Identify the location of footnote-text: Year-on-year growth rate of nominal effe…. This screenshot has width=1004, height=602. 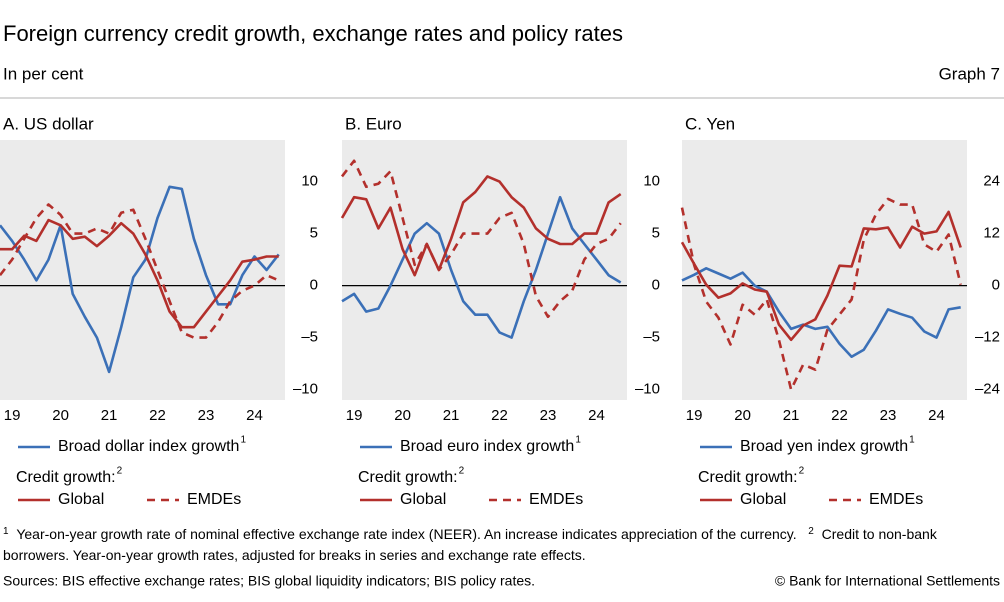
(406, 534).